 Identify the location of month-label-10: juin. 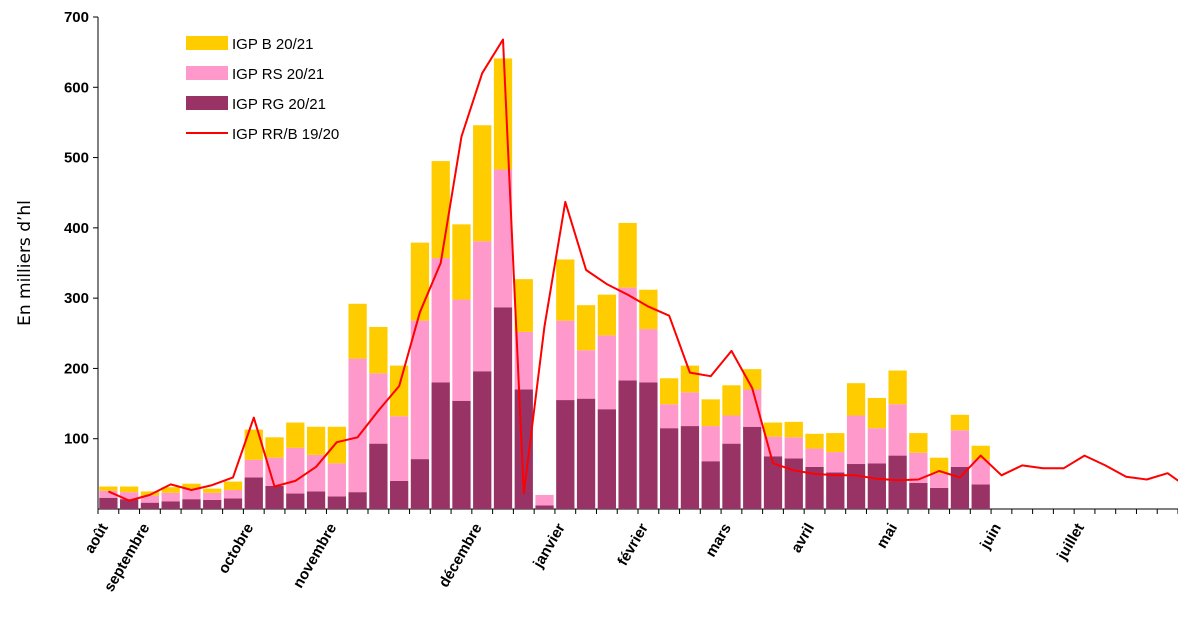
(990, 537).